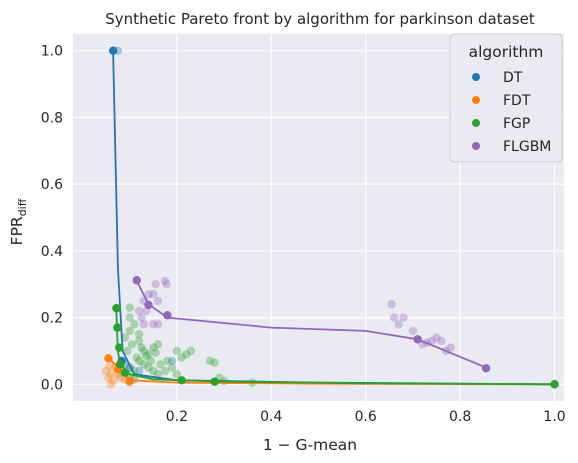 The image size is (578, 463). What do you see at coordinates (52, 52) in the screenshot?
I see `y-tick-label: 1.0` at bounding box center [52, 52].